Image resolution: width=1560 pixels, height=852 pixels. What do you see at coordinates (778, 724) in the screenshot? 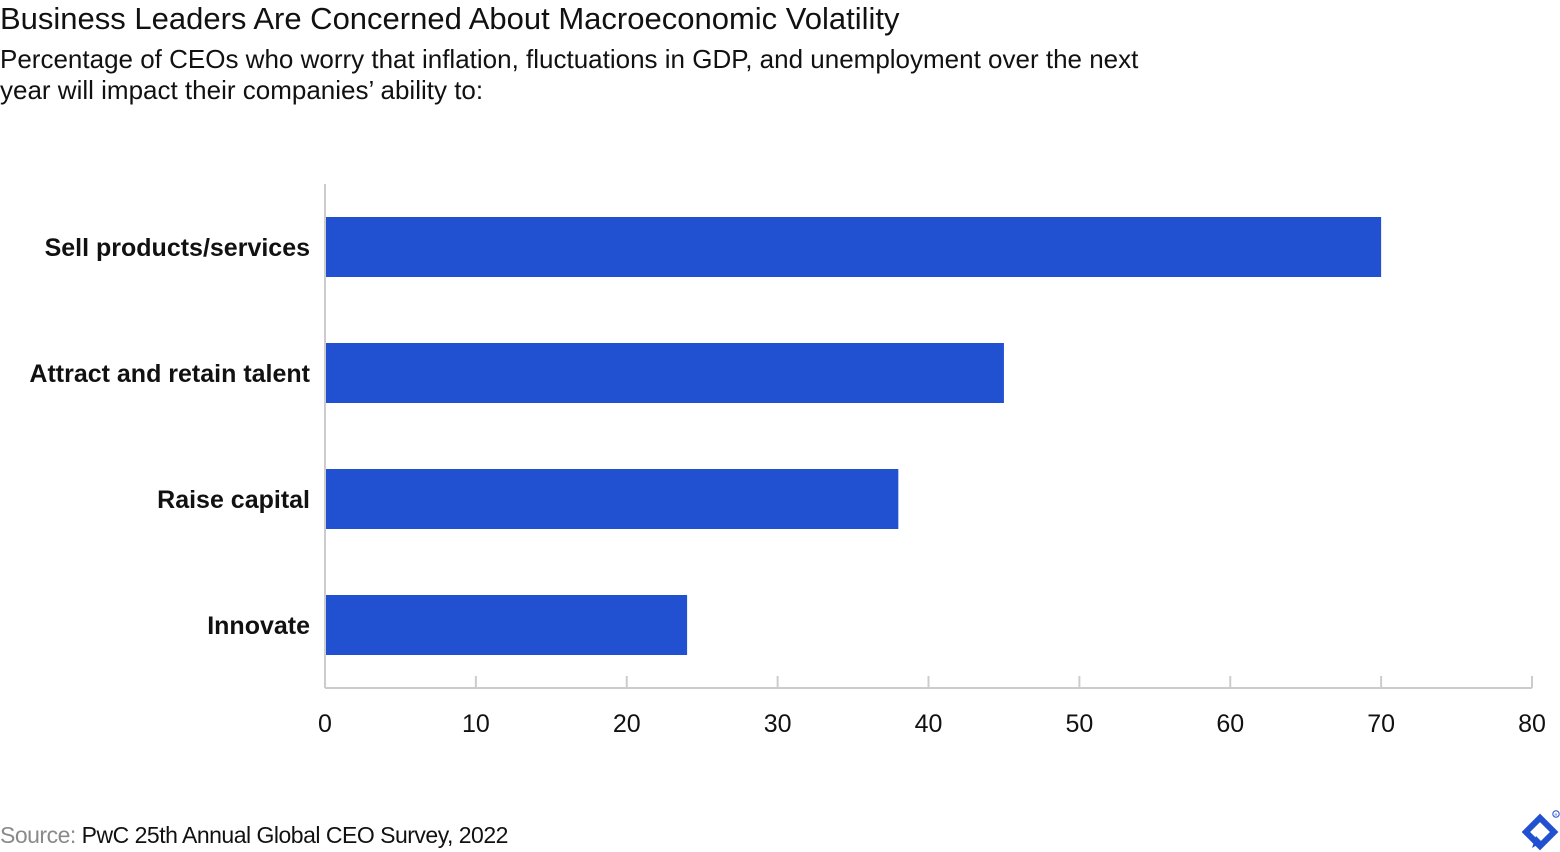
I see `x-tick-label-3: 30` at bounding box center [778, 724].